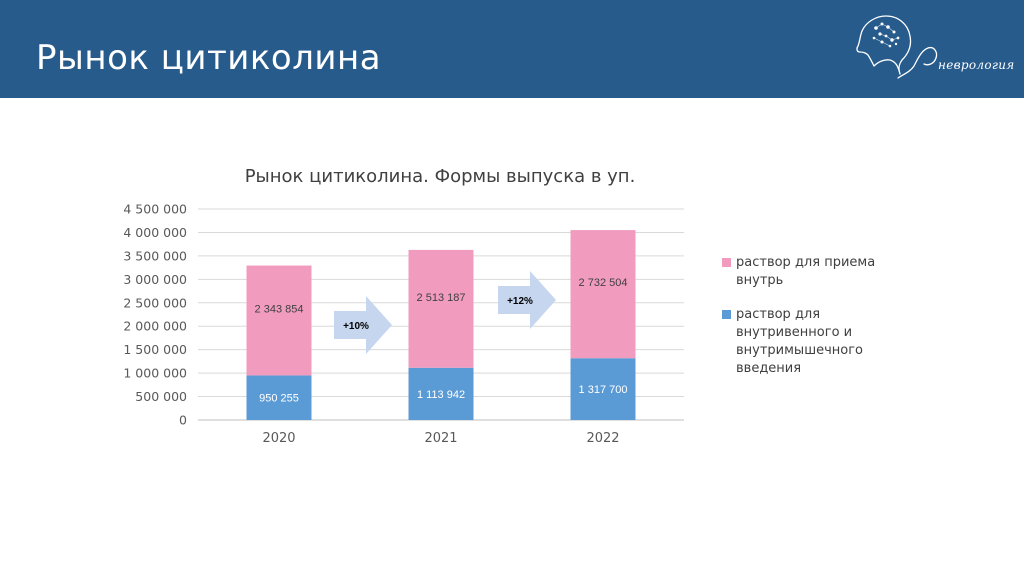 The image size is (1024, 576). Describe the element at coordinates (726, 314) in the screenshot. I see `legend-swatch-injection` at that location.